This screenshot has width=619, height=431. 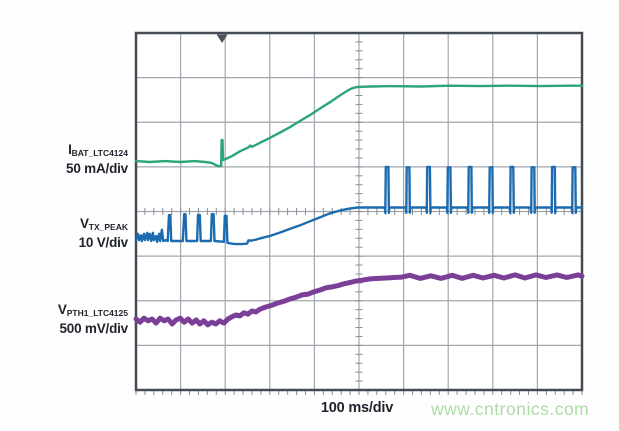 I want to click on channel2-label: VTX_PEAK 10 V/div, so click(x=103, y=233).